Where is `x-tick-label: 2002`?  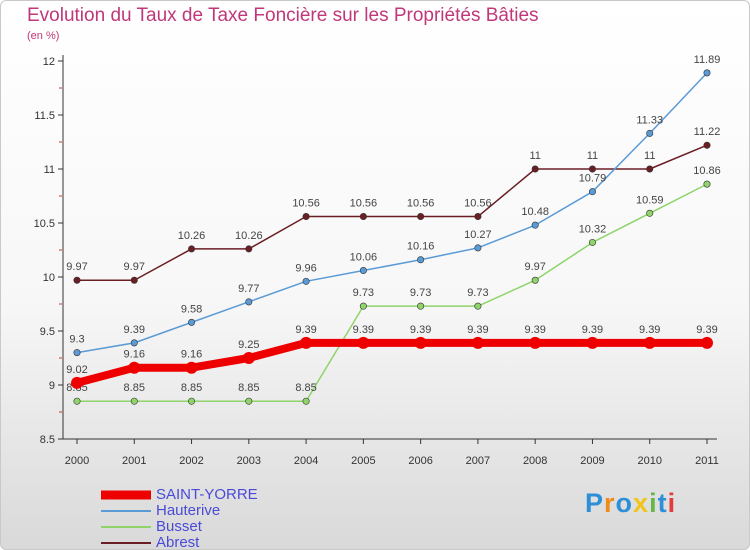
x-tick-label: 2002 is located at coordinates (191, 461).